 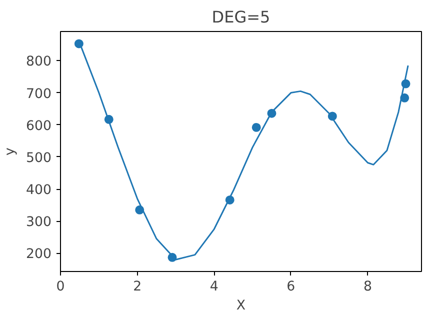 I want to click on x-tick-label: 4, so click(x=214, y=287).